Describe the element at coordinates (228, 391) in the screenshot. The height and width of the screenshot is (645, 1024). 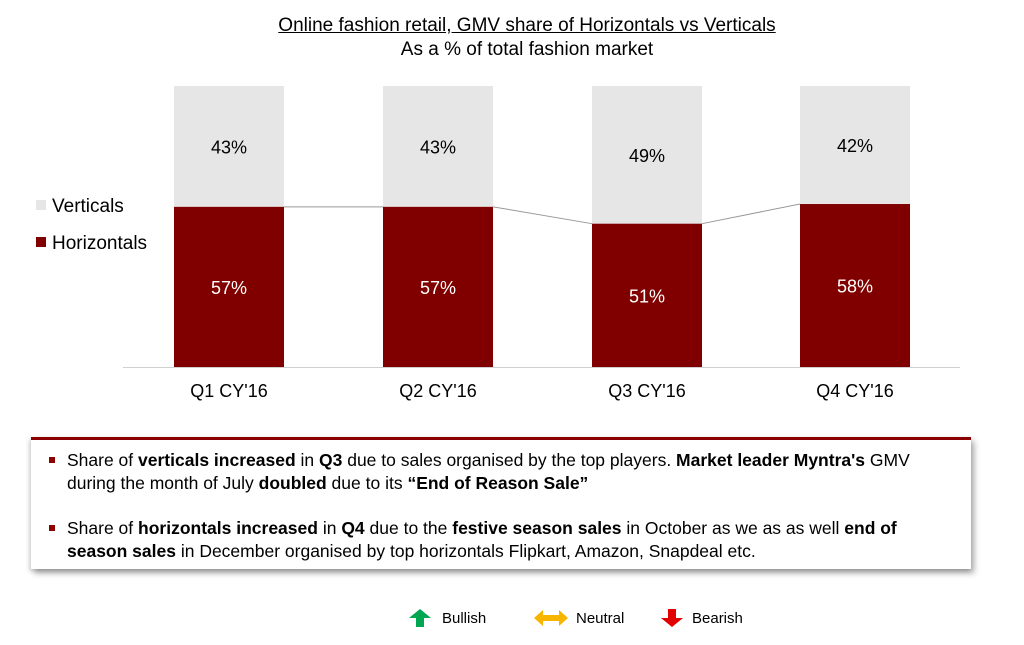
I see `x-tick-label-1: Q1 CY'16` at that location.